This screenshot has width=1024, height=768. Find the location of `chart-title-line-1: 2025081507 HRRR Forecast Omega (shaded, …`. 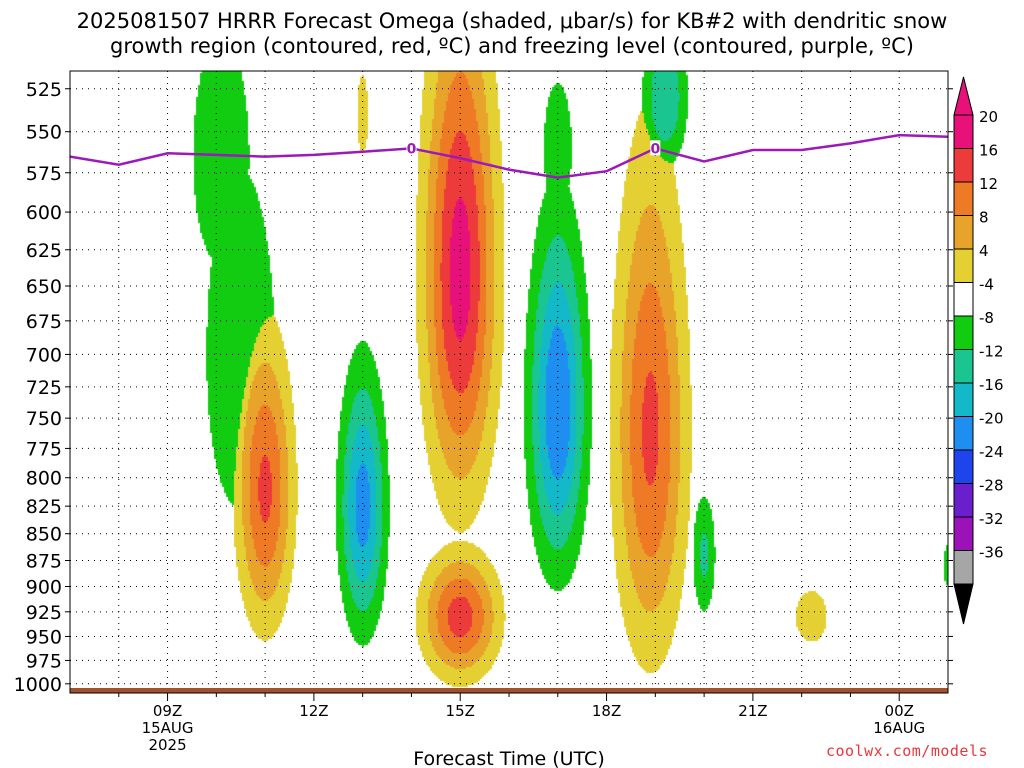

chart-title-line-1: 2025081507 HRRR Forecast Omega (shaded, … is located at coordinates (512, 21).